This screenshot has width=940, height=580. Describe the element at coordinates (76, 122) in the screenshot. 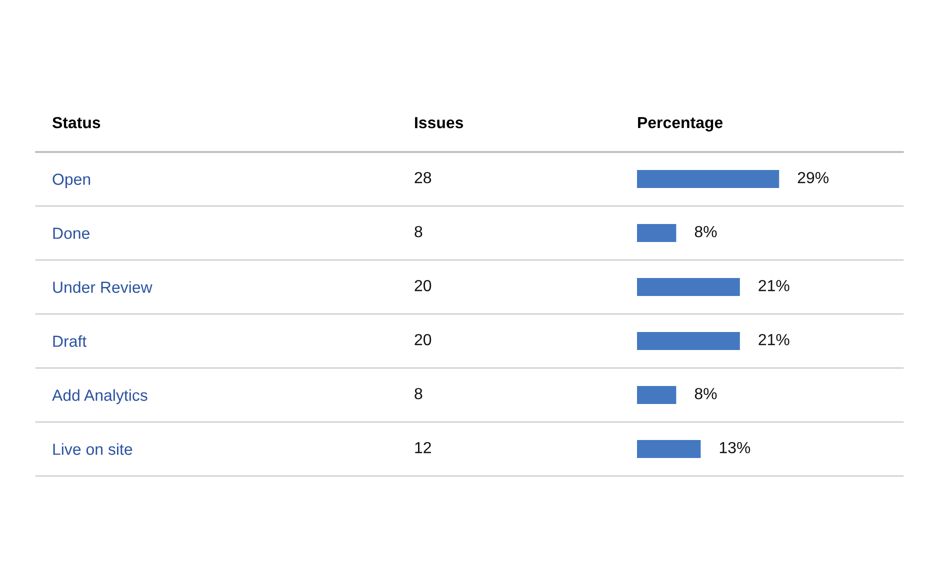

I see `y-axis-title: Status` at that location.